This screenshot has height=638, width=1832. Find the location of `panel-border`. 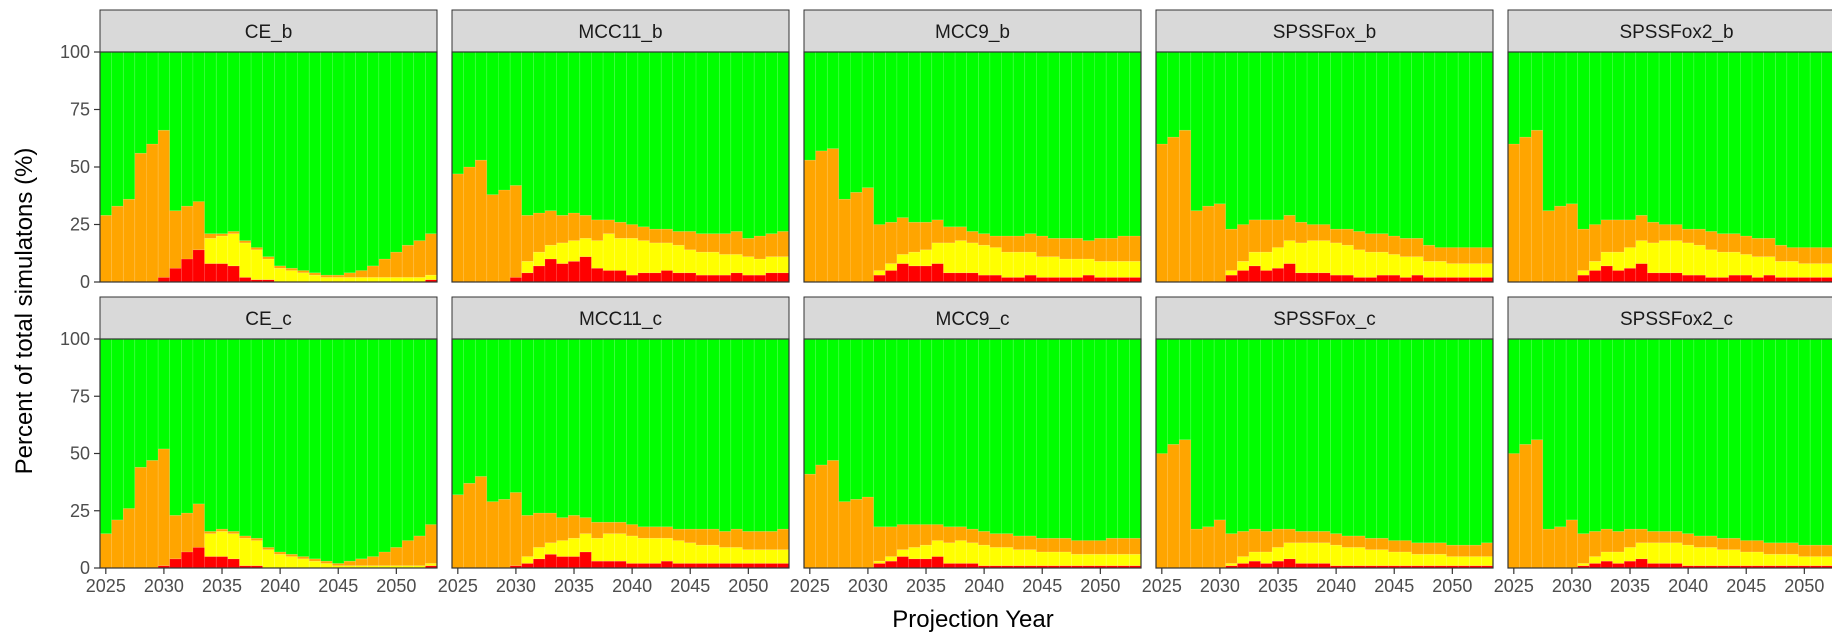

panel-border is located at coordinates (972, 167).